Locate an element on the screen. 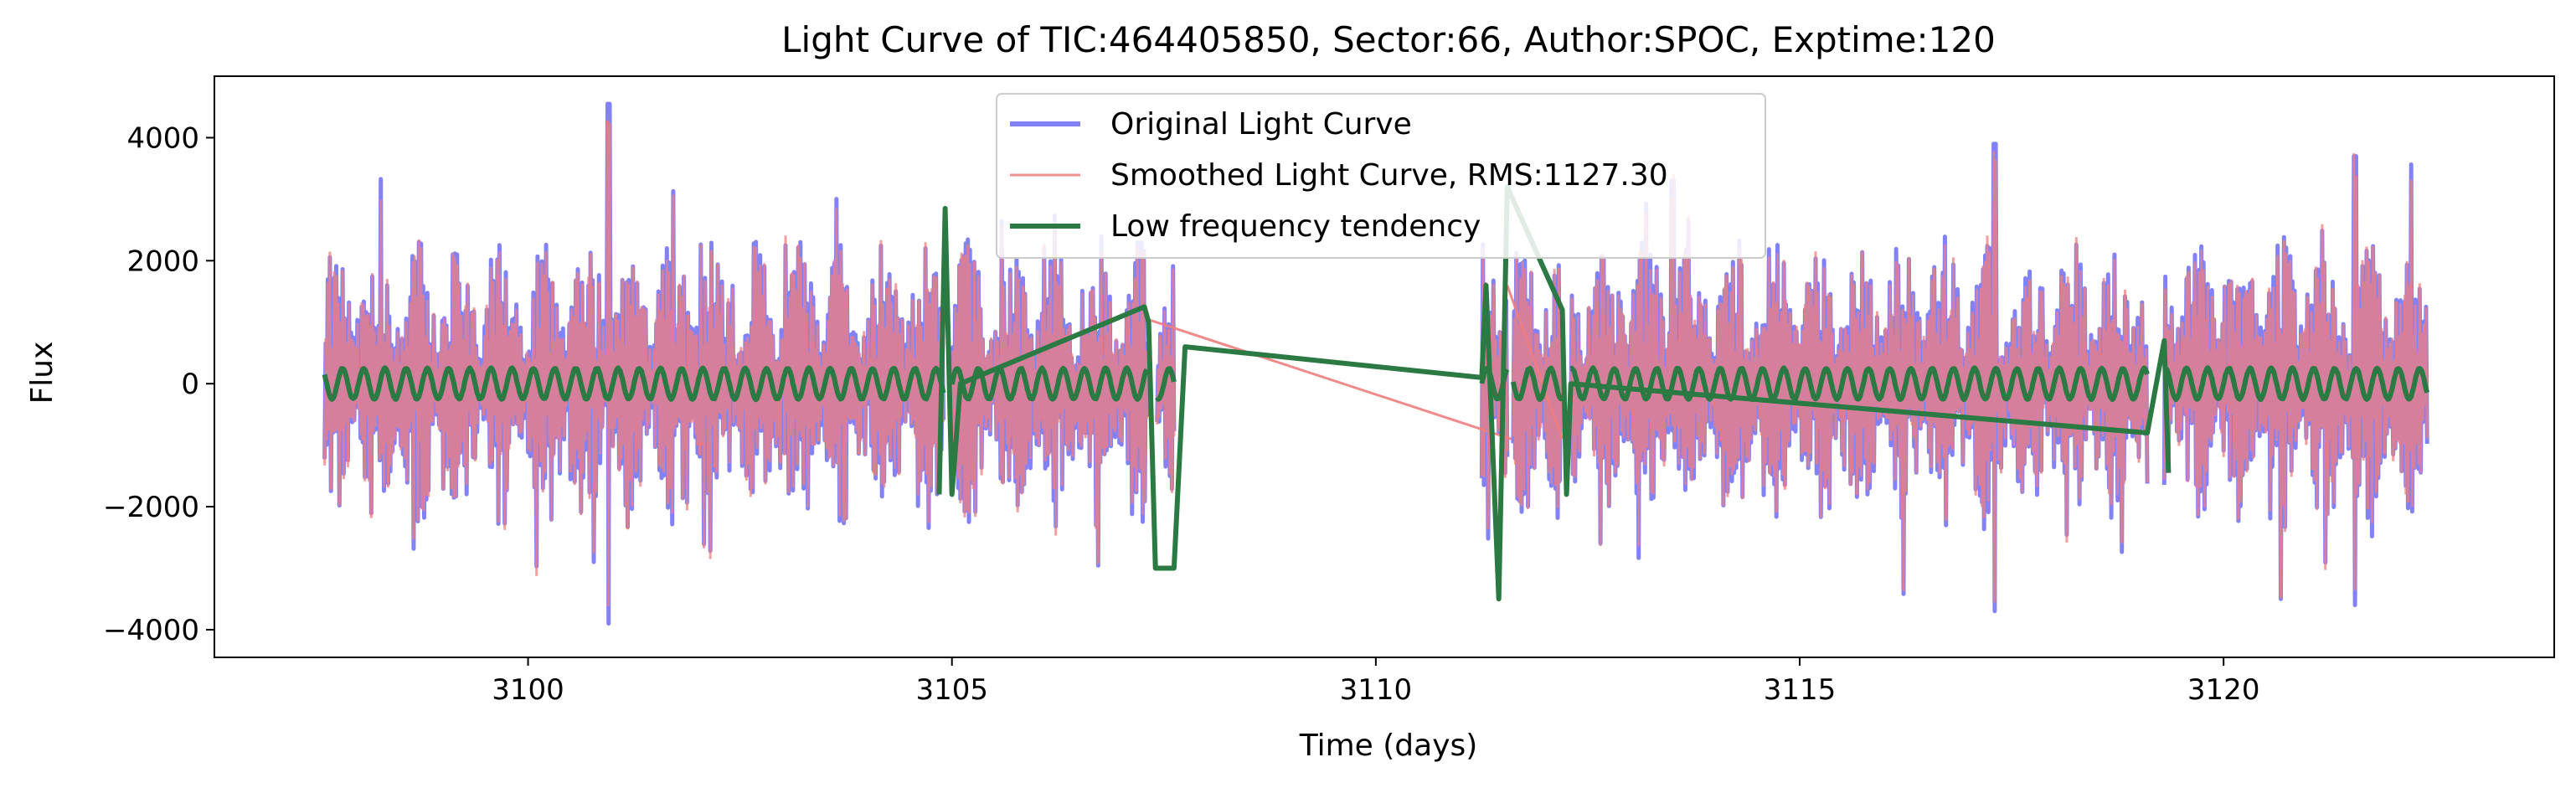 The width and height of the screenshot is (2576, 788). legend-label-0: Original Light Curve is located at coordinates (1261, 124).